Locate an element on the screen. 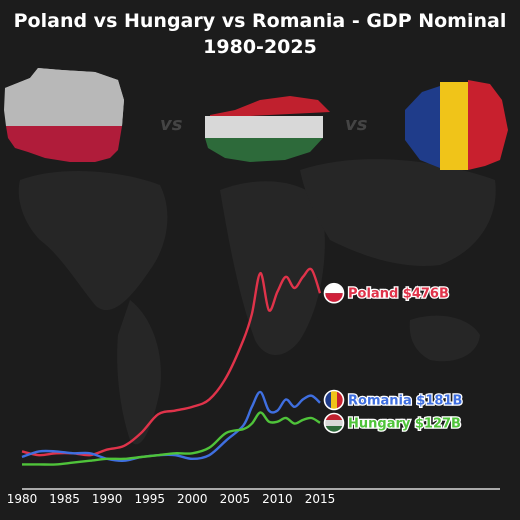  hungary-flag-marker is located at coordinates (334, 423).